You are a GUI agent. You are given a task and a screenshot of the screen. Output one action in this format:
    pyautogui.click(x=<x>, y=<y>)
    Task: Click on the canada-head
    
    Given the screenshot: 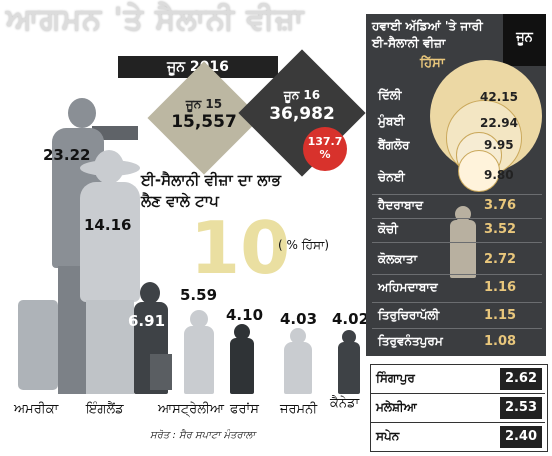 What is the action you would take?
    pyautogui.click(x=349, y=337)
    